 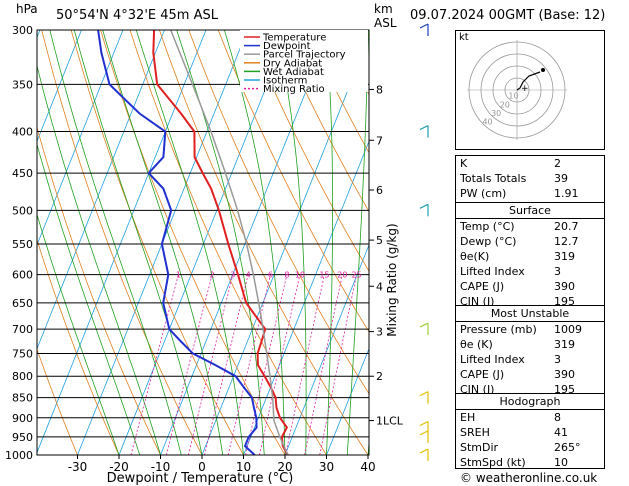 I want to click on km-tick-label: 4, so click(x=379, y=286).